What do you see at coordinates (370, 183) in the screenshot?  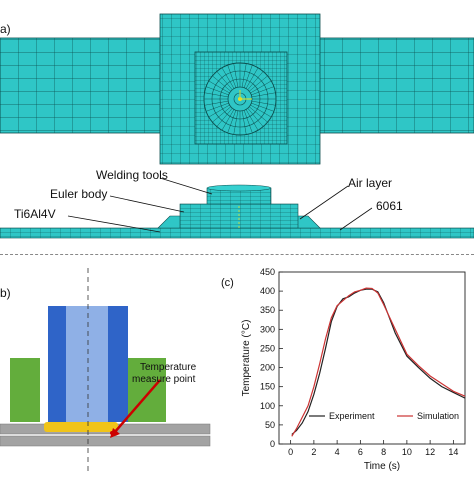 I see `label-air-layer: Air layer` at bounding box center [370, 183].